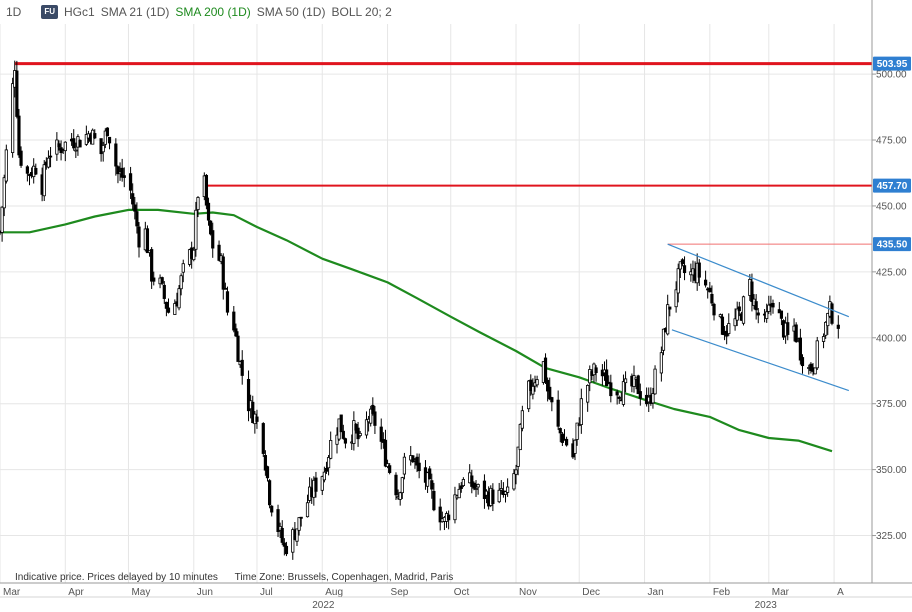 Image resolution: width=912 pixels, height=612 pixels. Describe the element at coordinates (213, 12) in the screenshot. I see `indicator-sma200: SMA 200 (1D)` at that location.